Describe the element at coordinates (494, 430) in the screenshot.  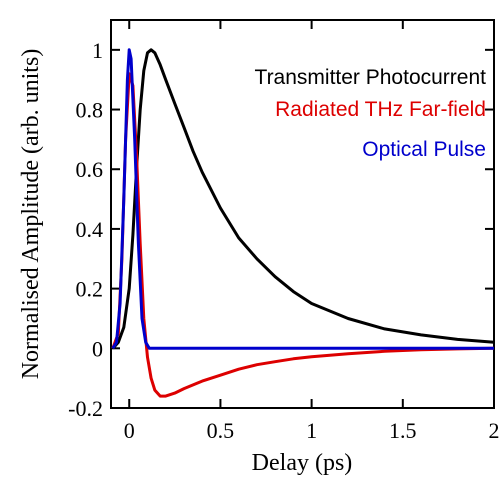
I see `x-tick-label: 2` at that location.